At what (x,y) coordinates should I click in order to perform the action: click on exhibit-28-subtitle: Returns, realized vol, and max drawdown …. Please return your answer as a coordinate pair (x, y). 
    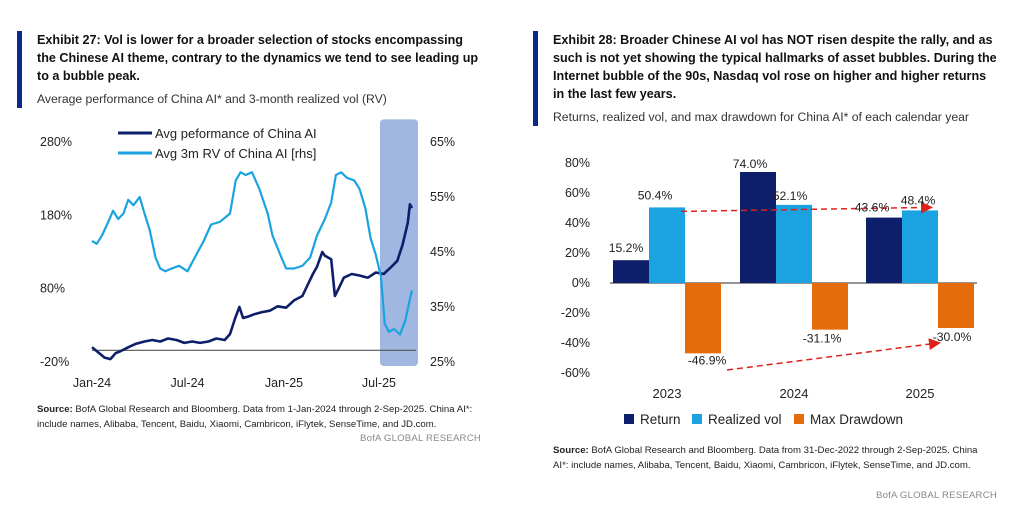
    Looking at the image, I should click on (761, 117).